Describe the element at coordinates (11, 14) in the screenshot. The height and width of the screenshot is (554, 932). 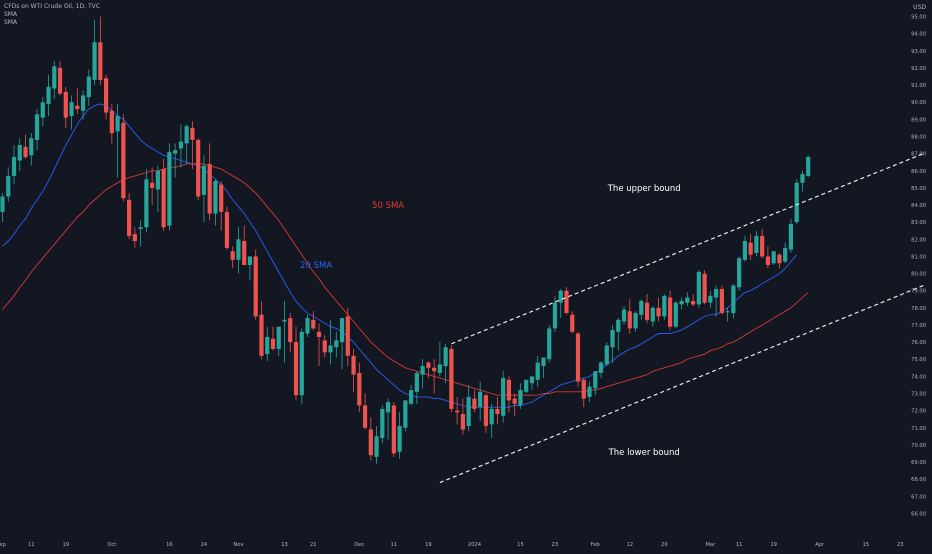
I see `indicator-label-1: SMA` at that location.